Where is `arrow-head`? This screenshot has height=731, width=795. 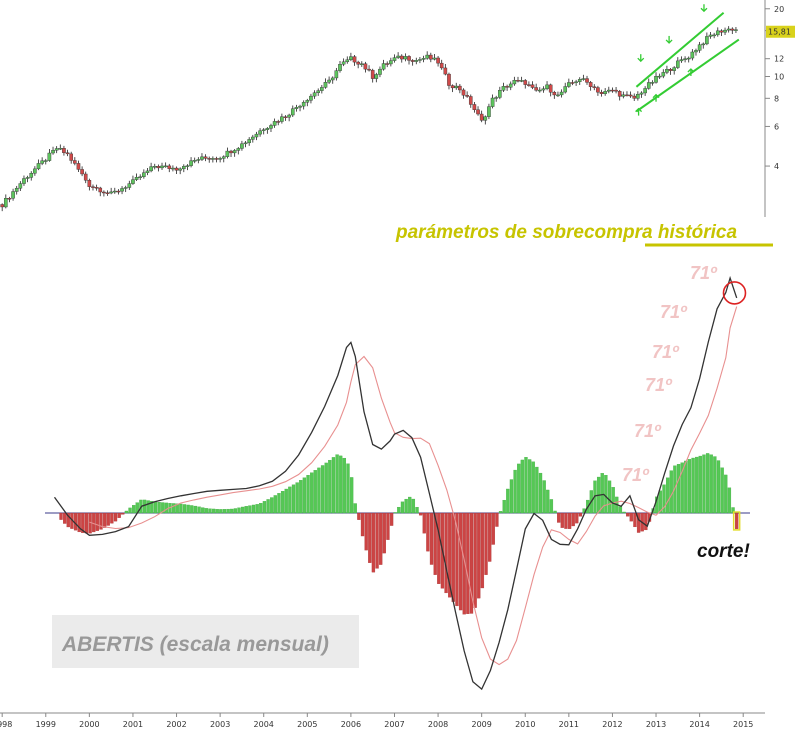
arrow-head is located at coordinates (656, 96).